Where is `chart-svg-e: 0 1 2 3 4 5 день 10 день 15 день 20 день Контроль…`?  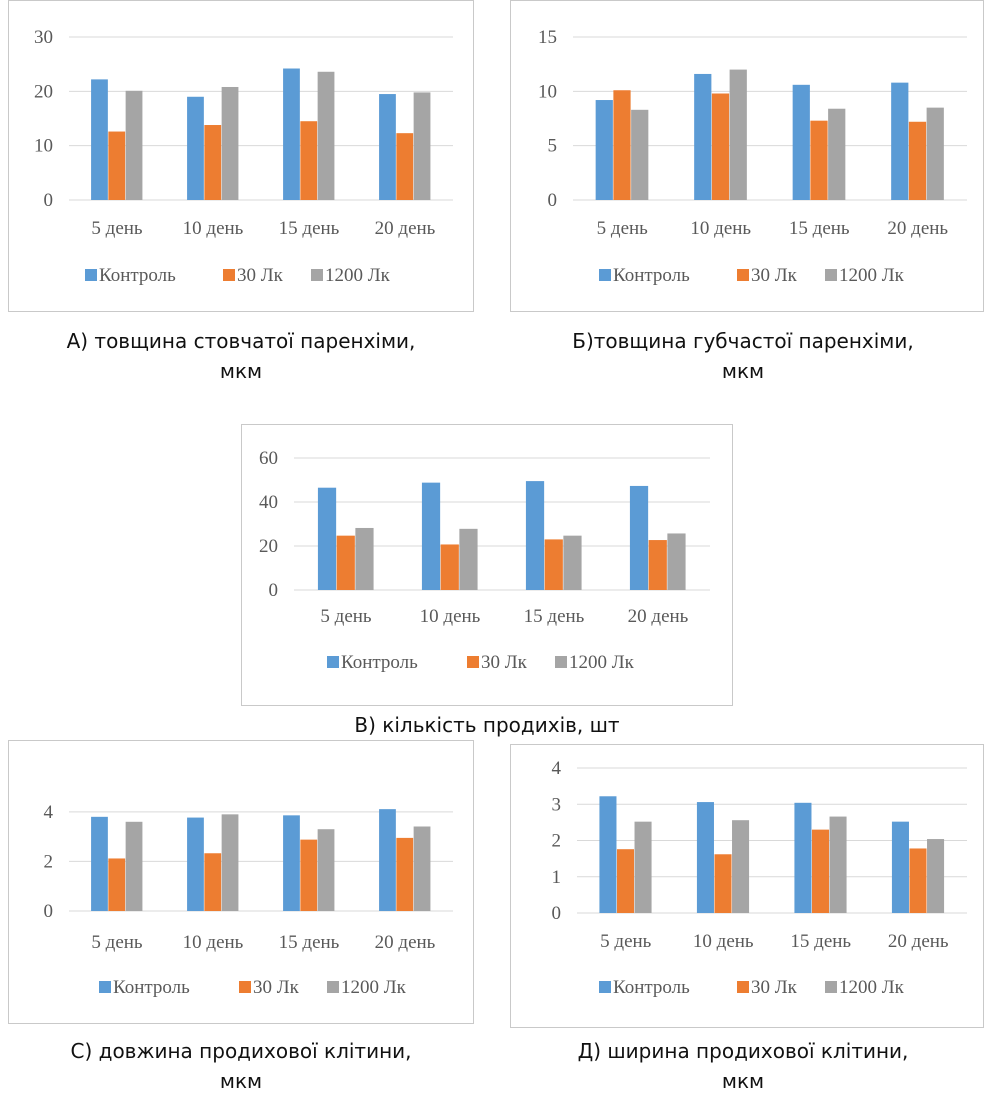 chart-svg-e: 0 1 2 3 4 5 день 10 день 15 день 20 день Контроль… is located at coordinates (759, 878).